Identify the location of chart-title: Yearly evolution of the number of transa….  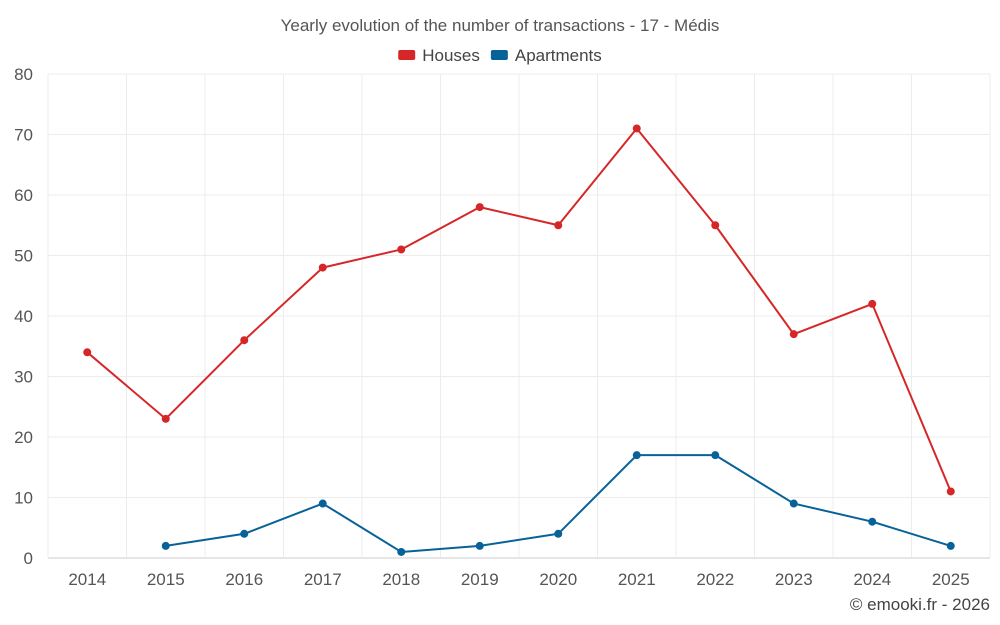
(500, 25).